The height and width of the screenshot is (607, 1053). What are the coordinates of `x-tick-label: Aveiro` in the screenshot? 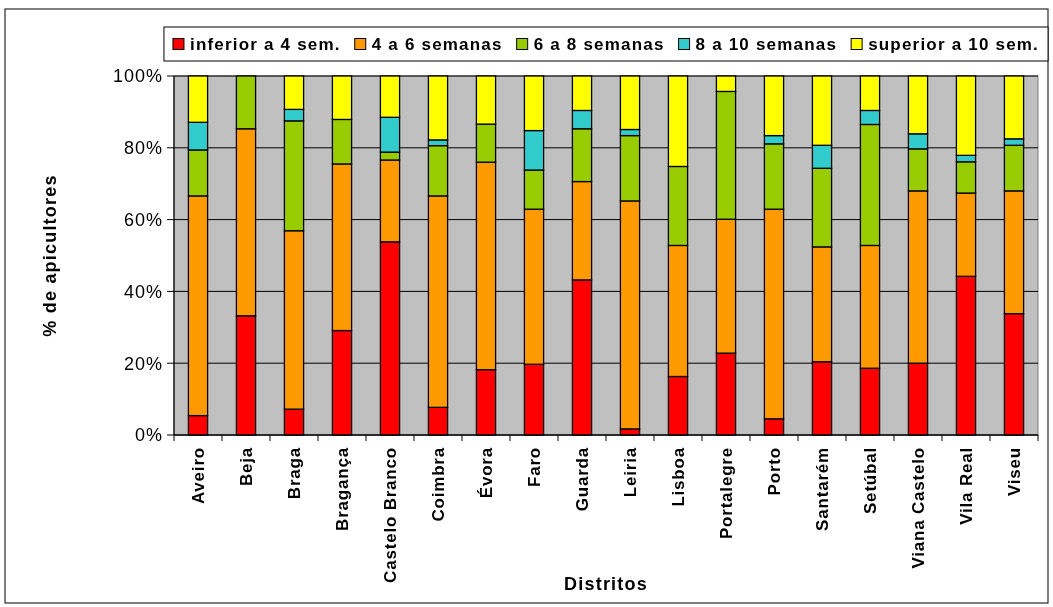 It's located at (198, 476).